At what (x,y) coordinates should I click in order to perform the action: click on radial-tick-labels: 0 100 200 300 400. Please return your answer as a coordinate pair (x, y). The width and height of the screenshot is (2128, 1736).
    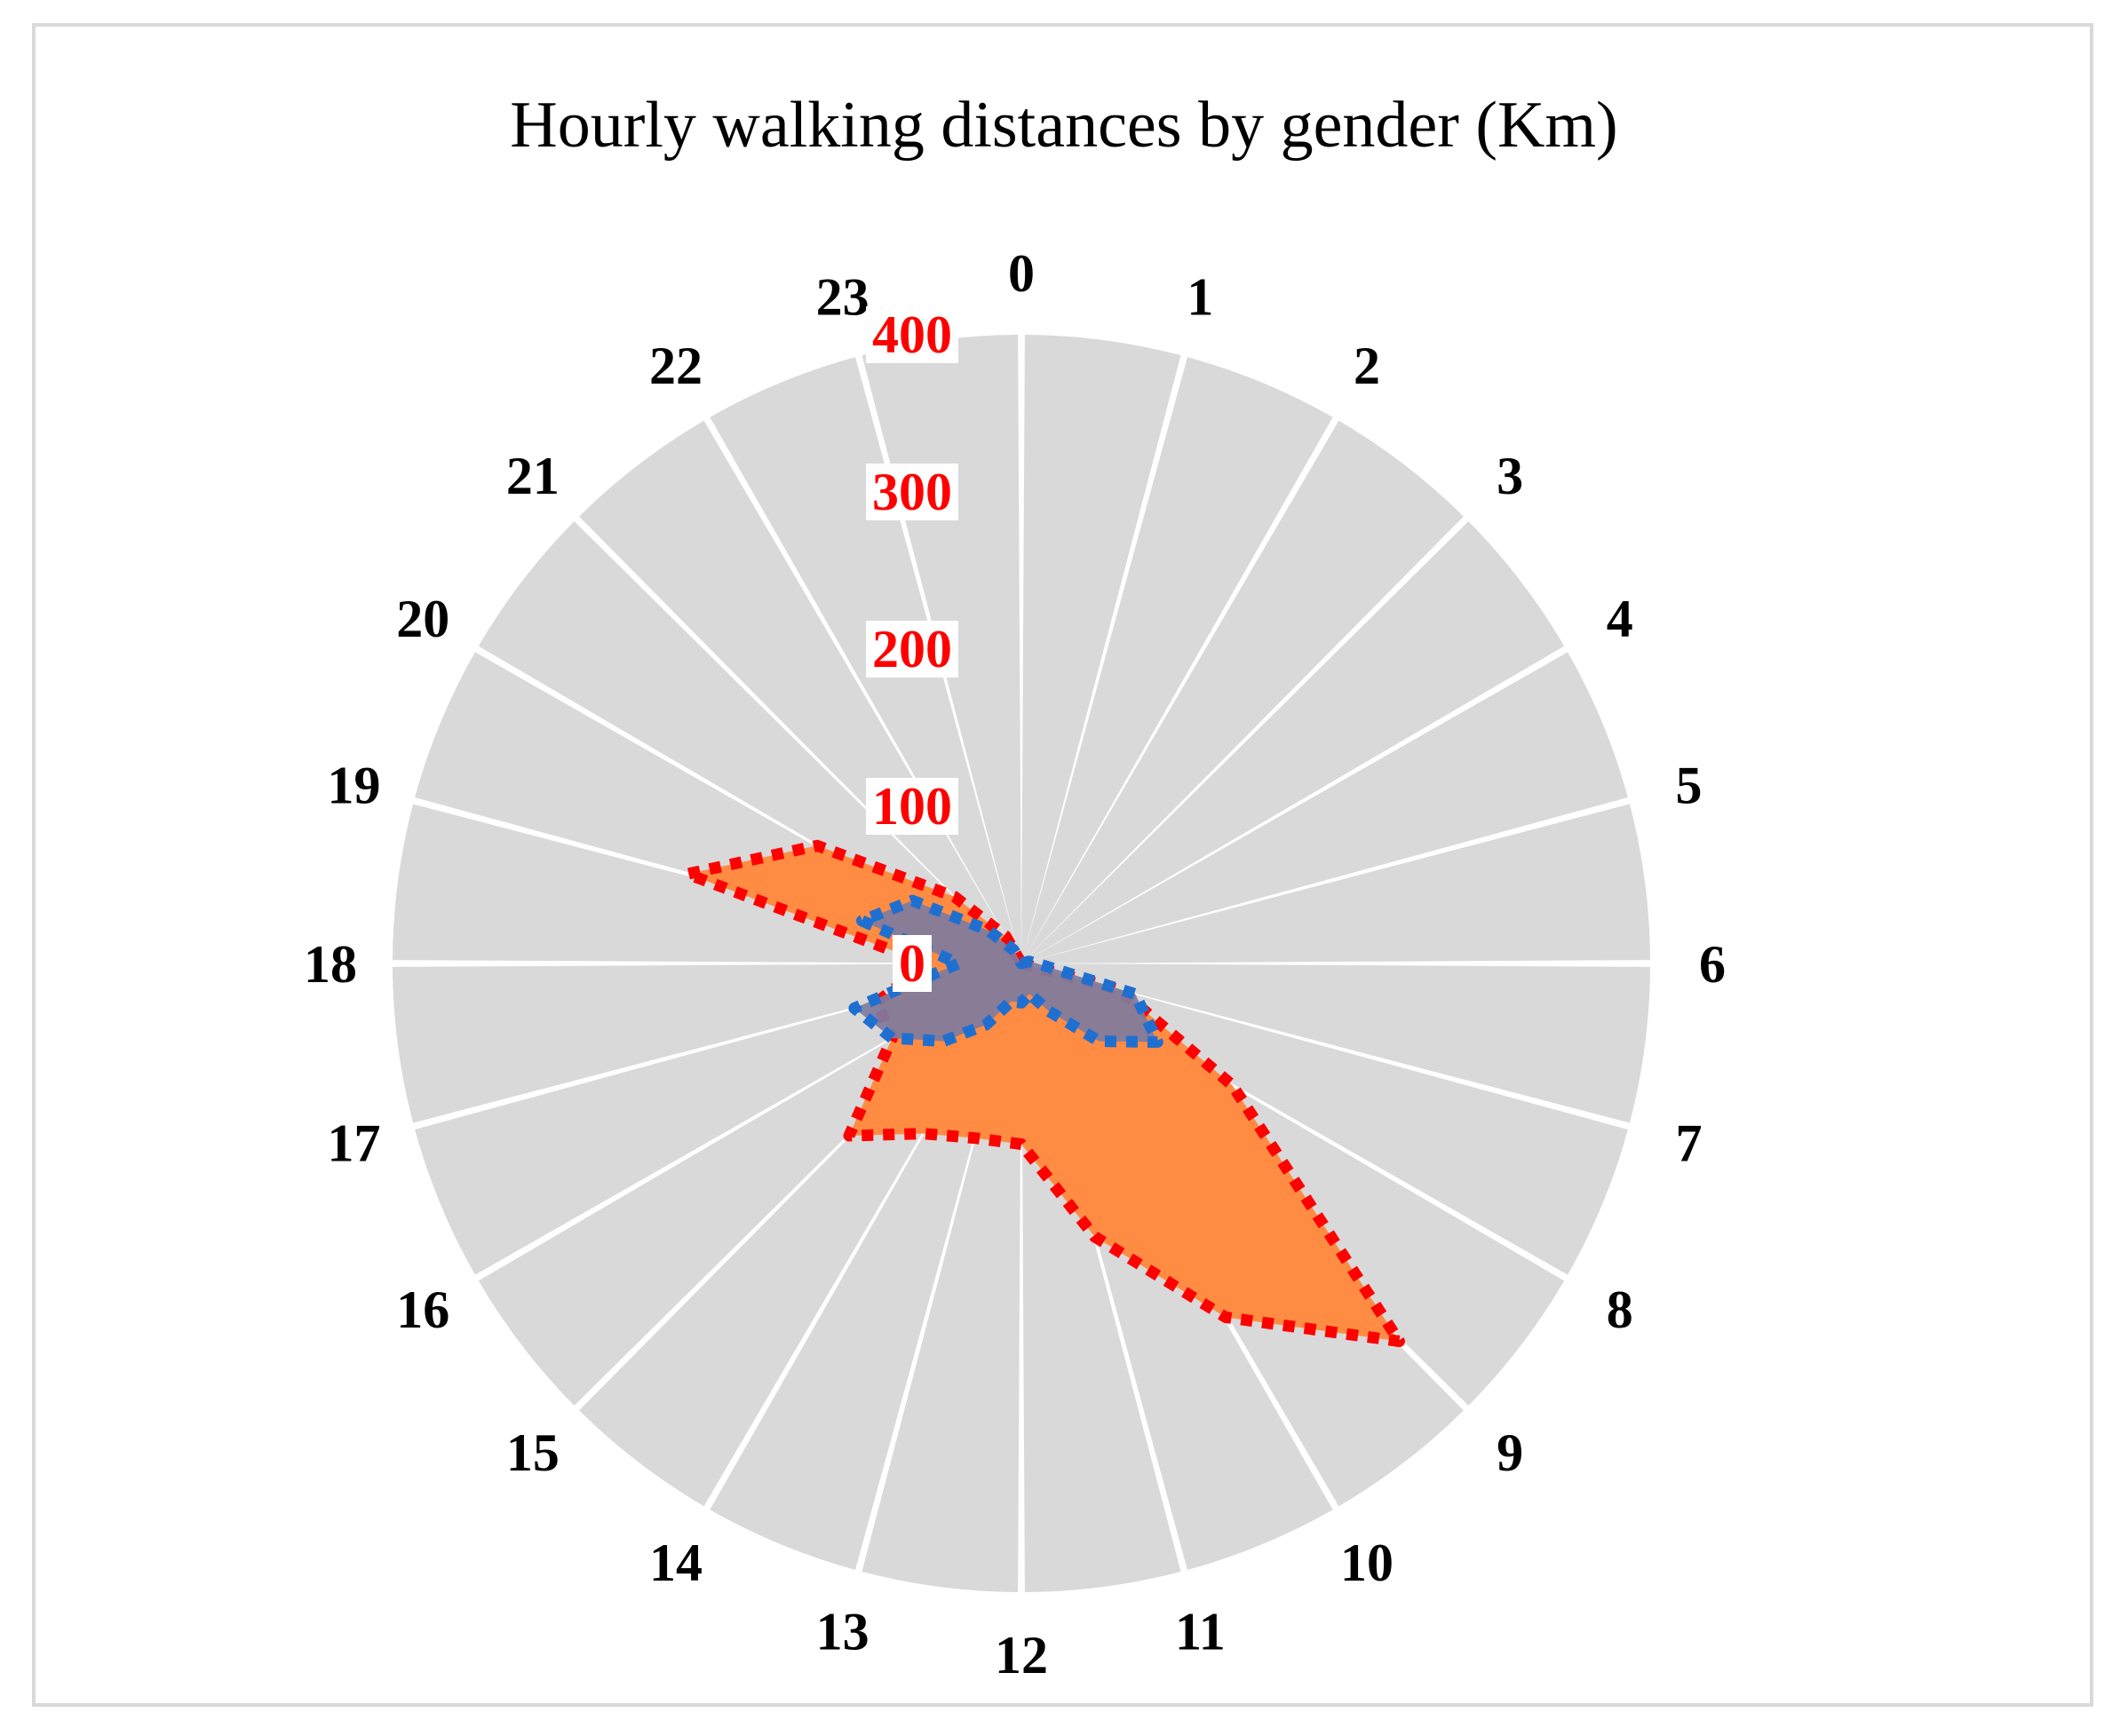
    Looking at the image, I should click on (912, 649).